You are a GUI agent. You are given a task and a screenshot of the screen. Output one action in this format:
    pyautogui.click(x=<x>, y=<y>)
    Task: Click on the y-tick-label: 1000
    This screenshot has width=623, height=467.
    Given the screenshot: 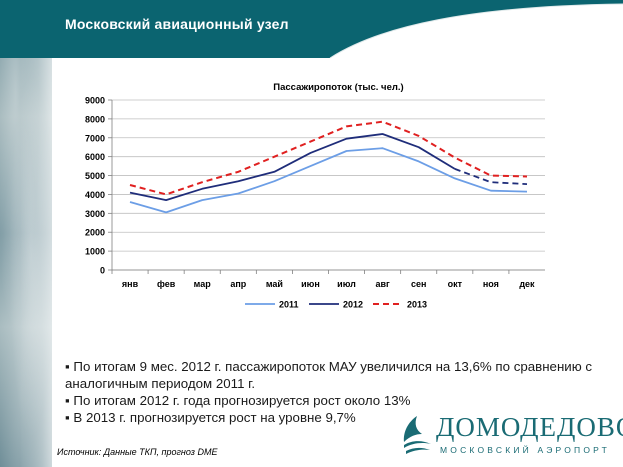 What is the action you would take?
    pyautogui.click(x=95, y=252)
    